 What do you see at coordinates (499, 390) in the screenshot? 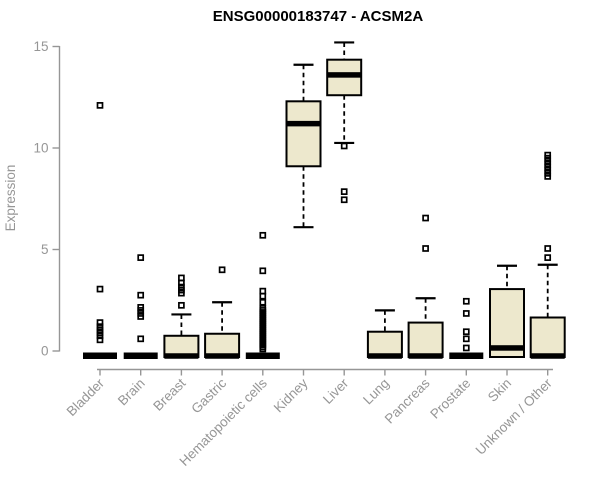
I see `x-tick-label: Skin` at bounding box center [499, 390].